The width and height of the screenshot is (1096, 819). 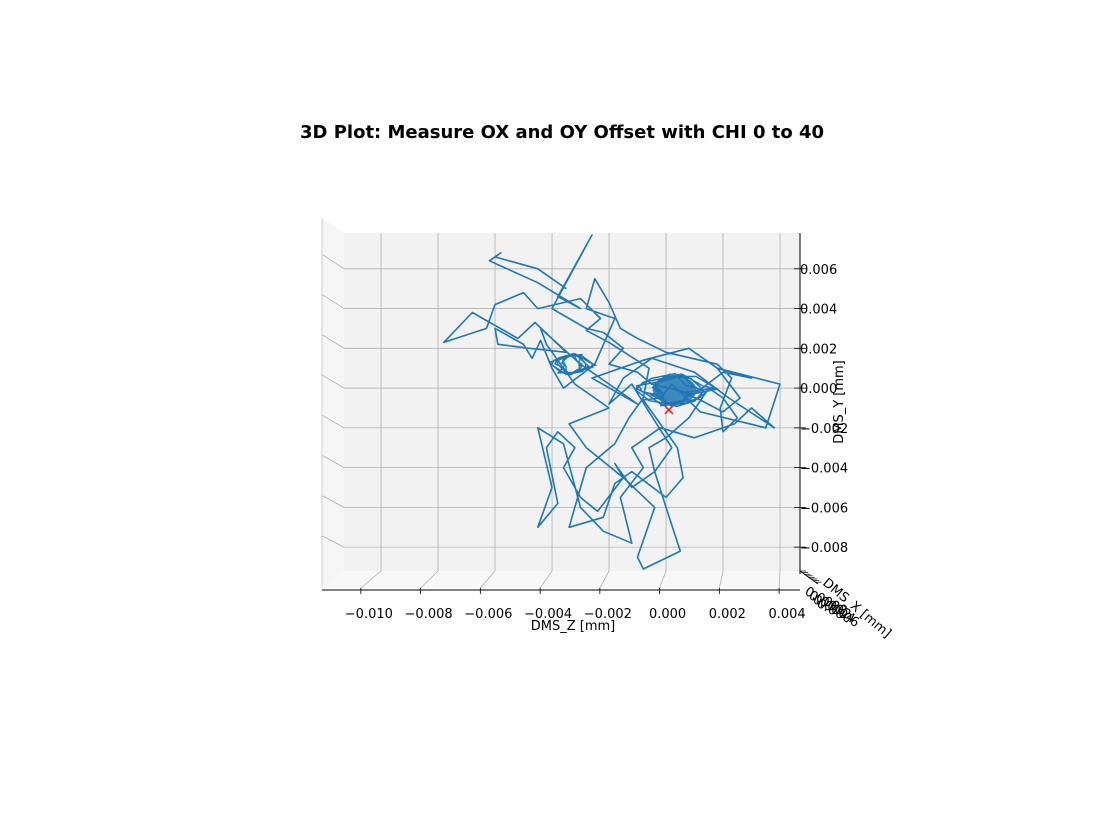 What do you see at coordinates (839, 402) in the screenshot?
I see `y-axis-label: DMS_Y [mm]` at bounding box center [839, 402].